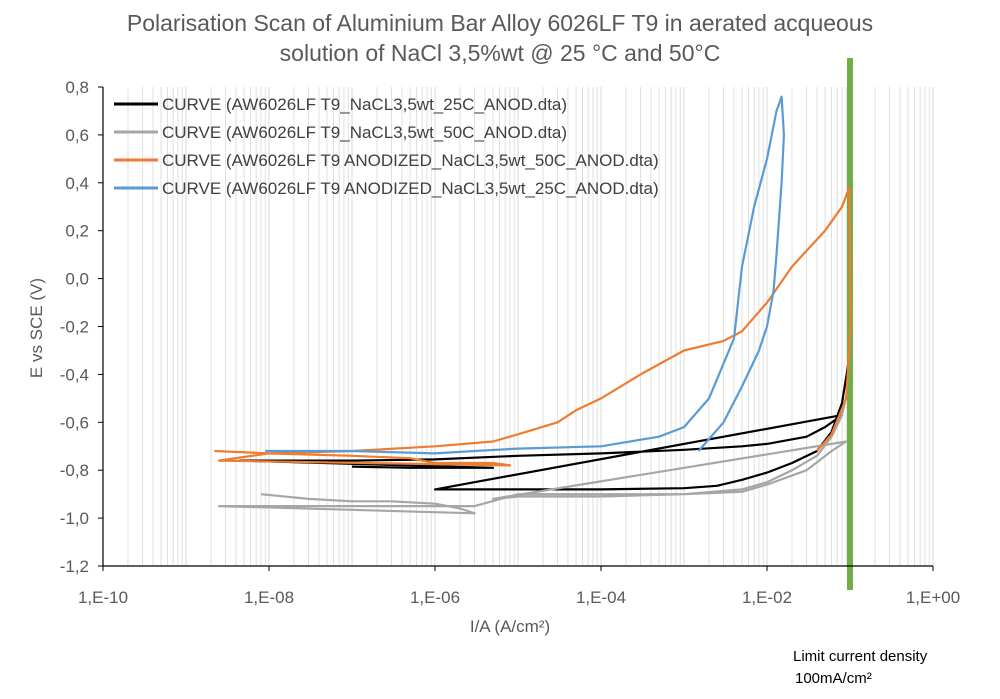  What do you see at coordinates (74, 470) in the screenshot?
I see `y-tick-label: -0,8` at bounding box center [74, 470].